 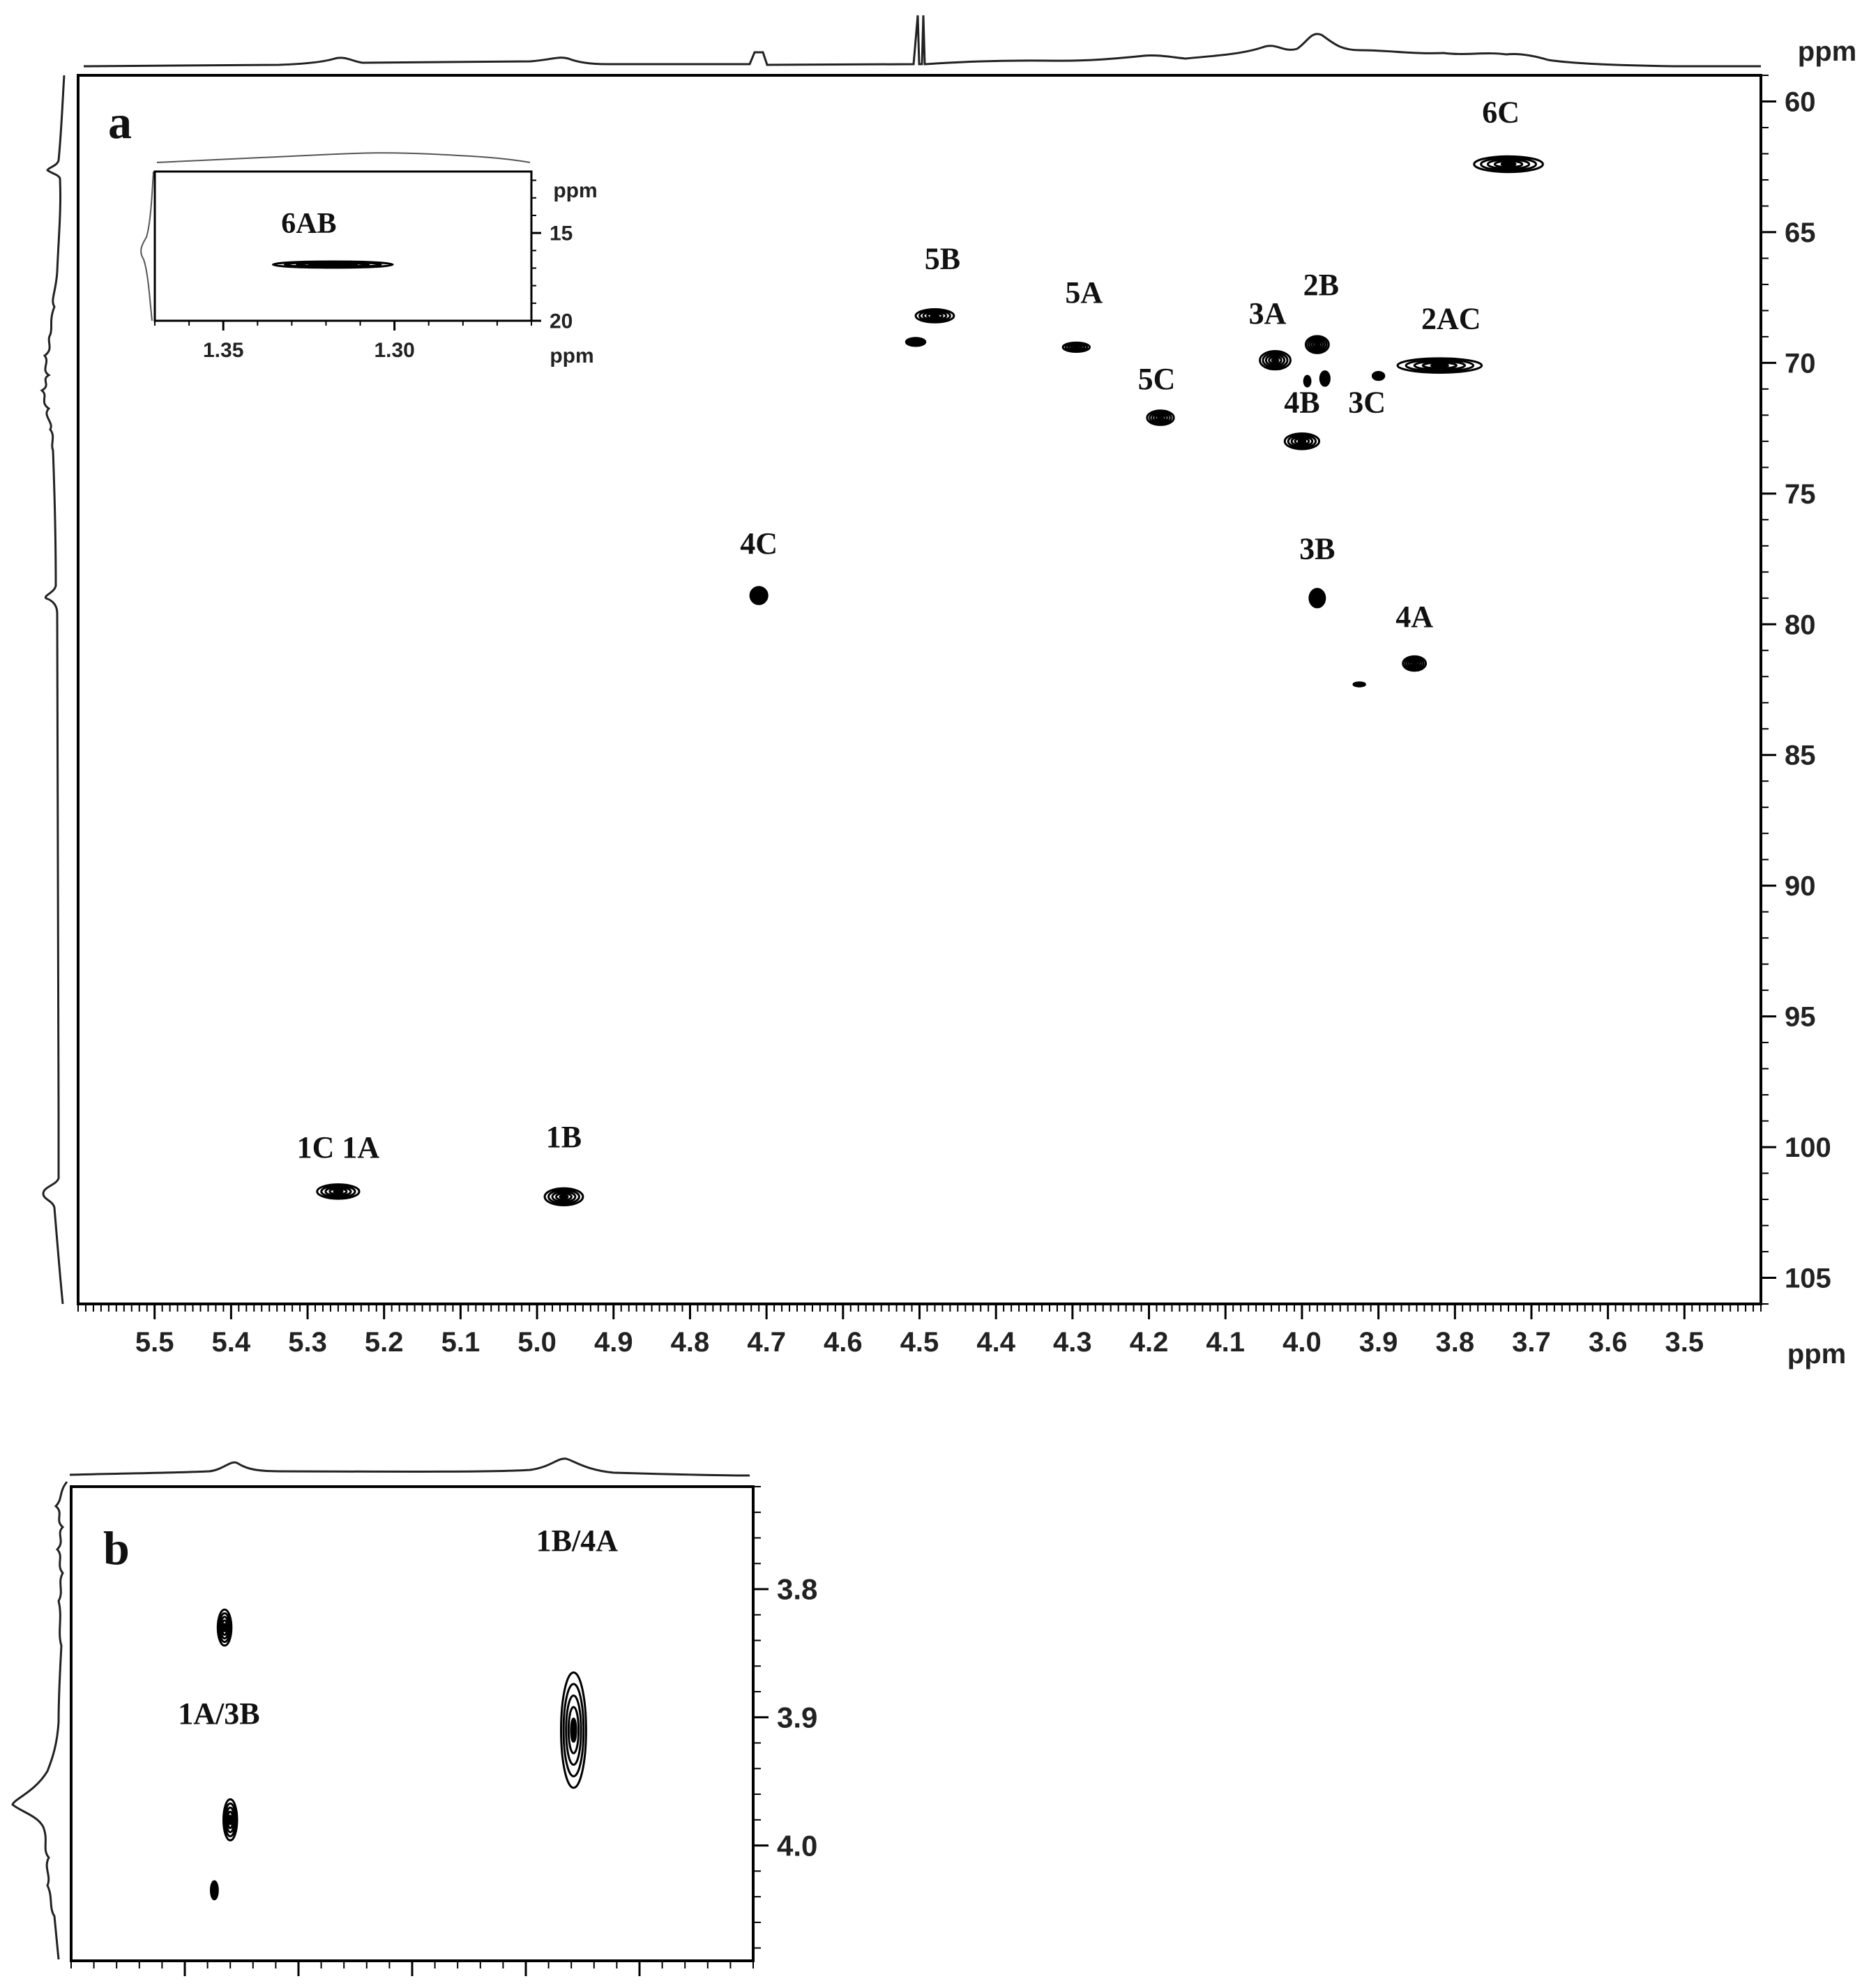 I want to click on panel-a-peak-label: 1C 1A, so click(x=338, y=1147).